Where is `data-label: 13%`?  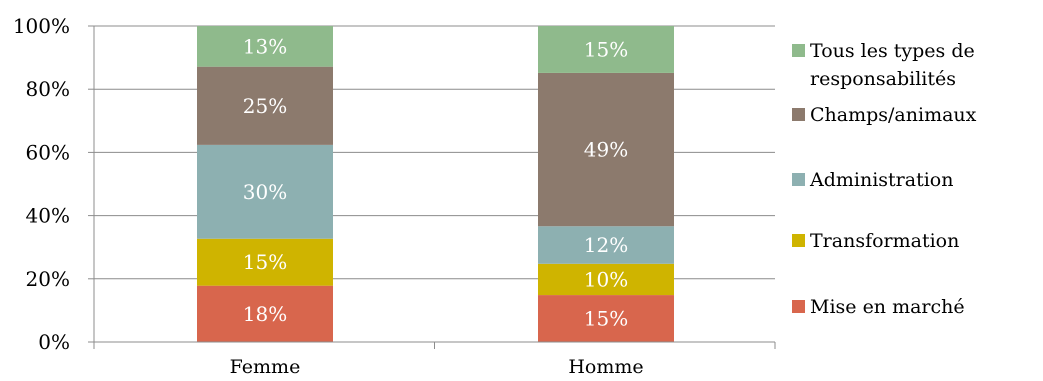
data-label: 13% is located at coordinates (265, 46).